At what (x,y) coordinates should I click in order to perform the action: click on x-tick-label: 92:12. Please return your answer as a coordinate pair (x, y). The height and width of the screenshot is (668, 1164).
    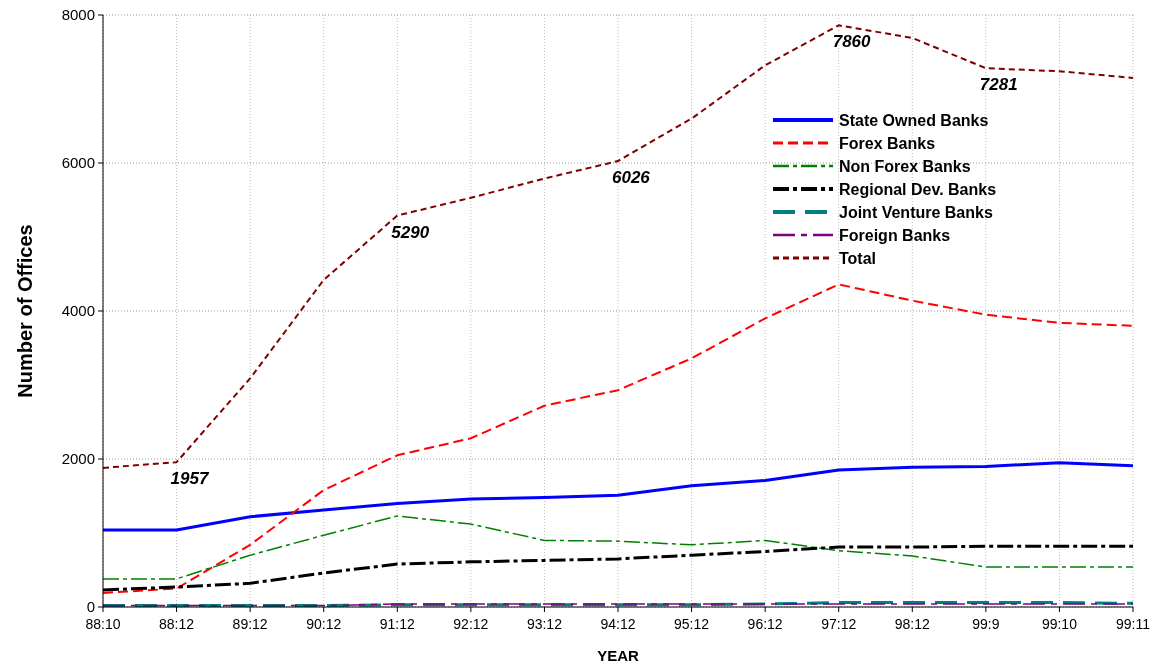
    Looking at the image, I should click on (471, 624).